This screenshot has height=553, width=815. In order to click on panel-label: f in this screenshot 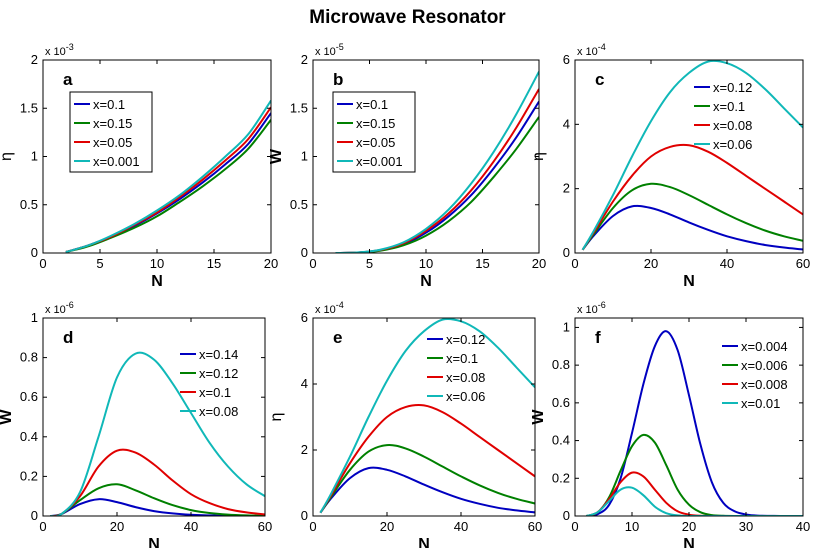, I will do `click(598, 337)`.